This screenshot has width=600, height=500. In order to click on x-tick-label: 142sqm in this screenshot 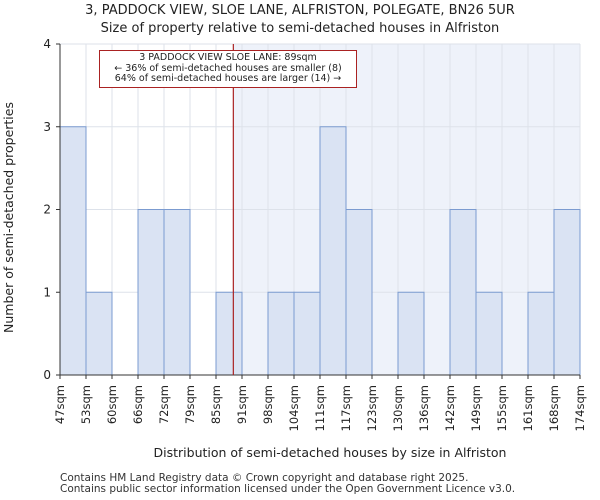, I will do `click(450, 408)`.